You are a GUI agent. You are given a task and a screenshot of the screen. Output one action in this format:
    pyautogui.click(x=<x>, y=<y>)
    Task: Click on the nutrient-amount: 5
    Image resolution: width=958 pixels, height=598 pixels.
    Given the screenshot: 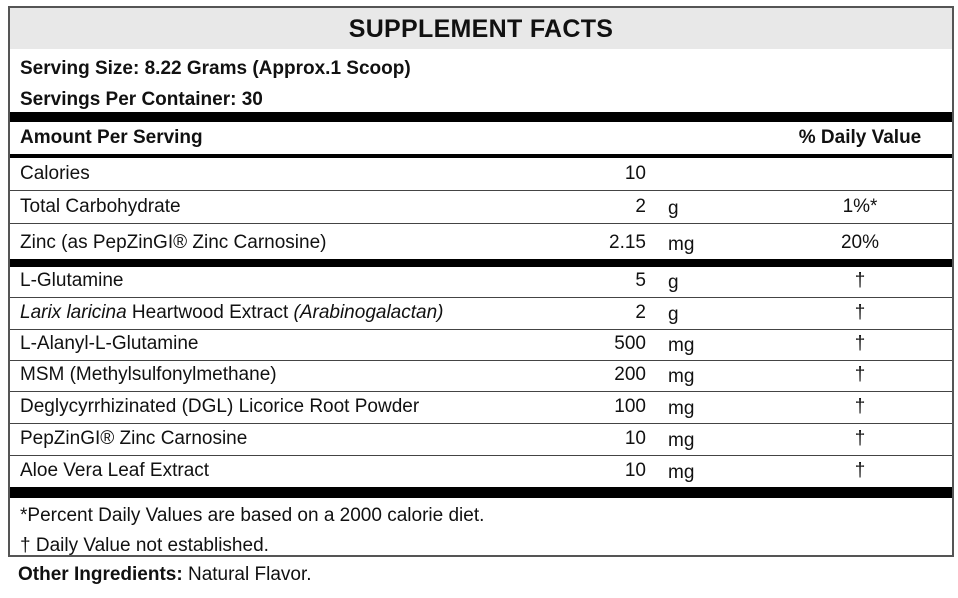 What is the action you would take?
    pyautogui.click(x=640, y=280)
    